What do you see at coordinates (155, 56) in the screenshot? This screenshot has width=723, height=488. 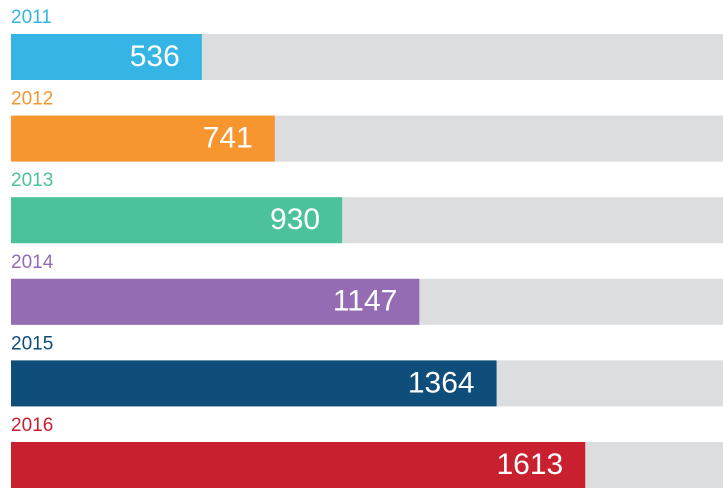 I see `value-label: 536` at bounding box center [155, 56].